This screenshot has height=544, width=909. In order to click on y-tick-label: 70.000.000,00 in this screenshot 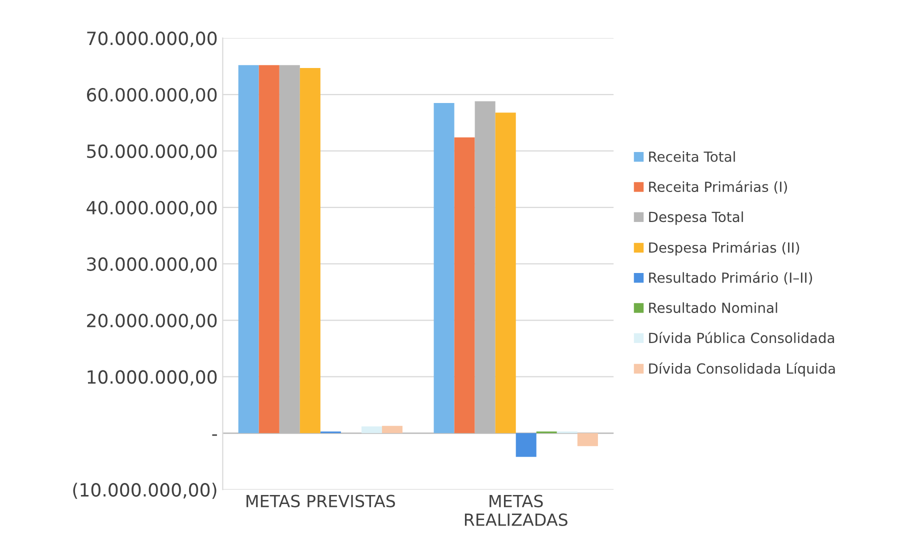, I will do `click(152, 40)`.